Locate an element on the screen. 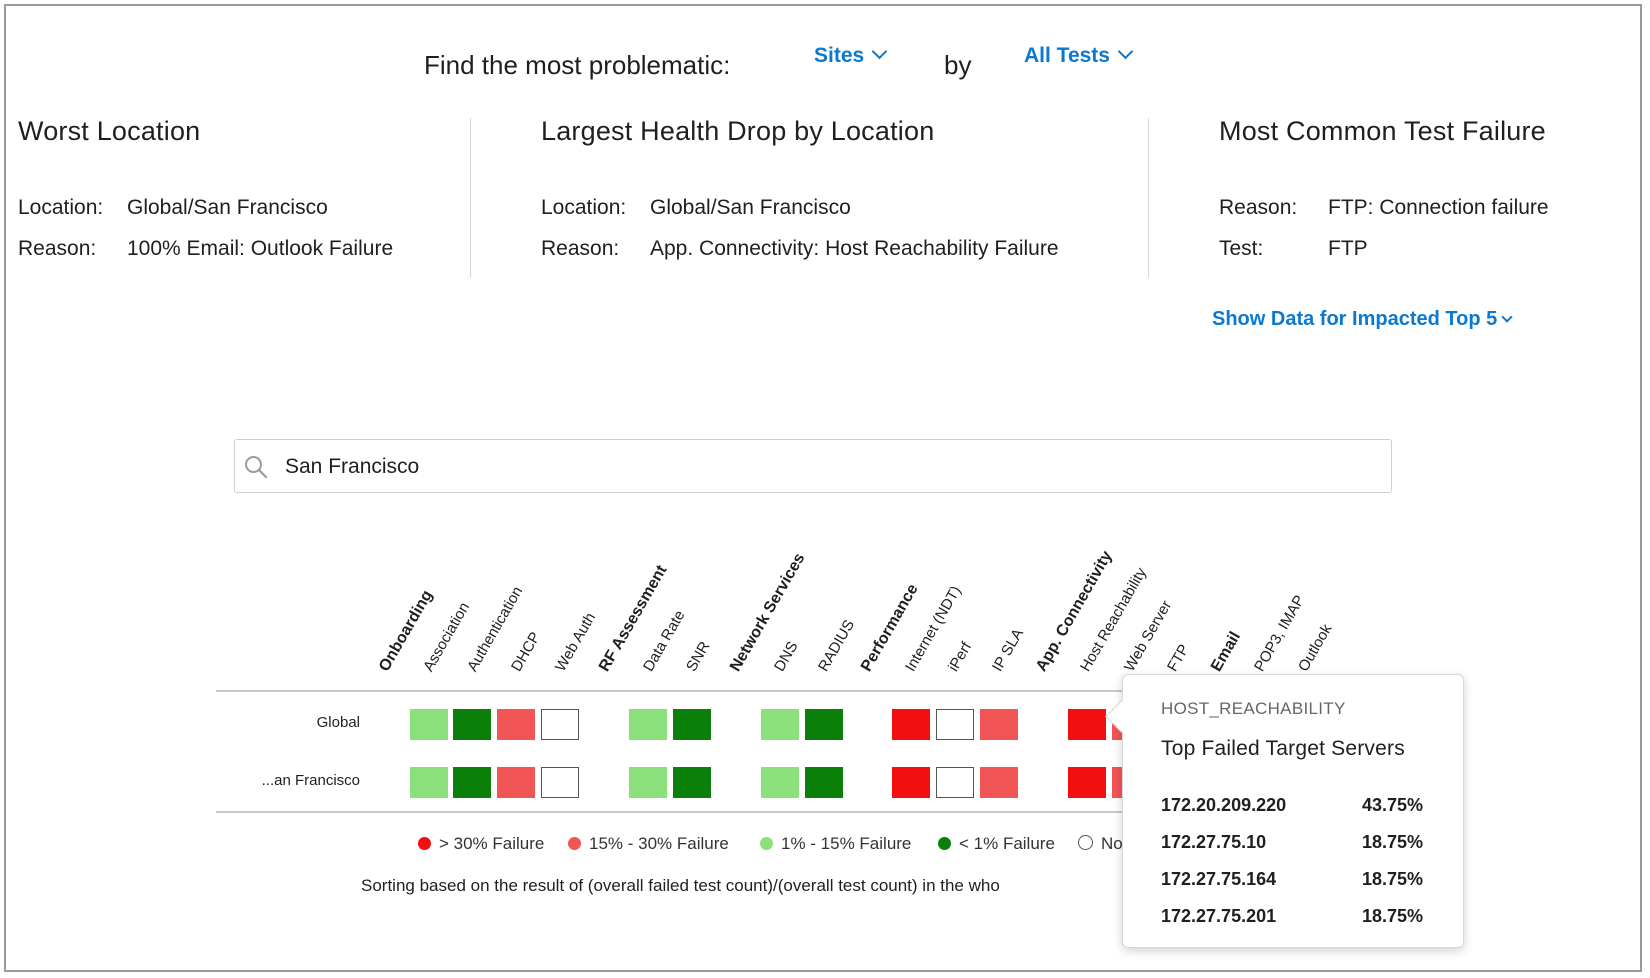 The width and height of the screenshot is (1650, 978). column-group-header: App. Connectivity is located at coordinates (1074, 611).